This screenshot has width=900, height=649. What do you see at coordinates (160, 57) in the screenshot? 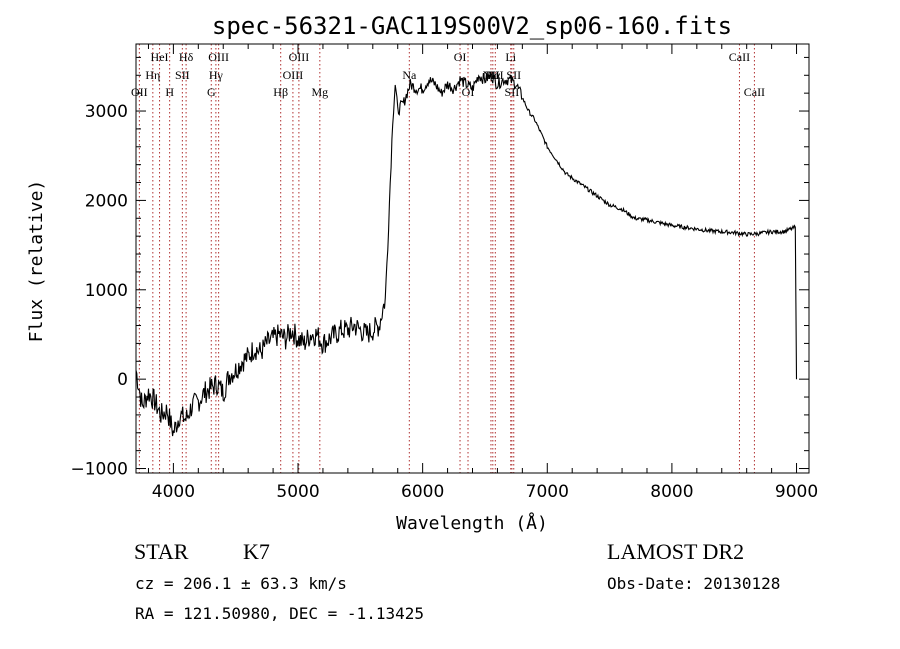
I see `line-label-2: HeI` at bounding box center [160, 57].